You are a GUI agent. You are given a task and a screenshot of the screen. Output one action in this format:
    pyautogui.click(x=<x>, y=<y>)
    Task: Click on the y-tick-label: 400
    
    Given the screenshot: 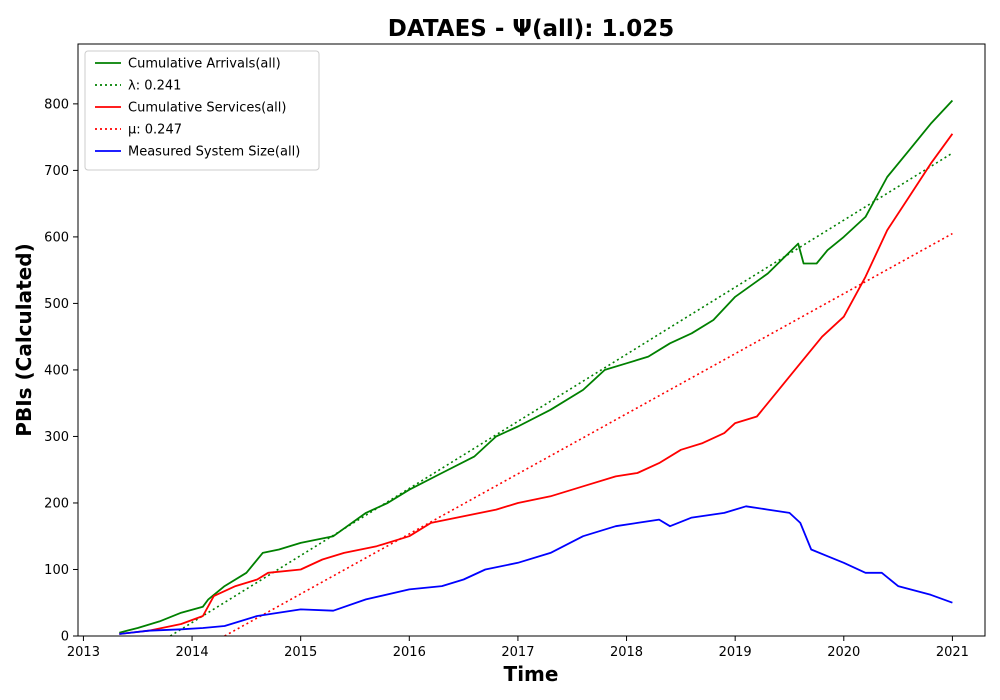 What is the action you would take?
    pyautogui.click(x=56, y=370)
    